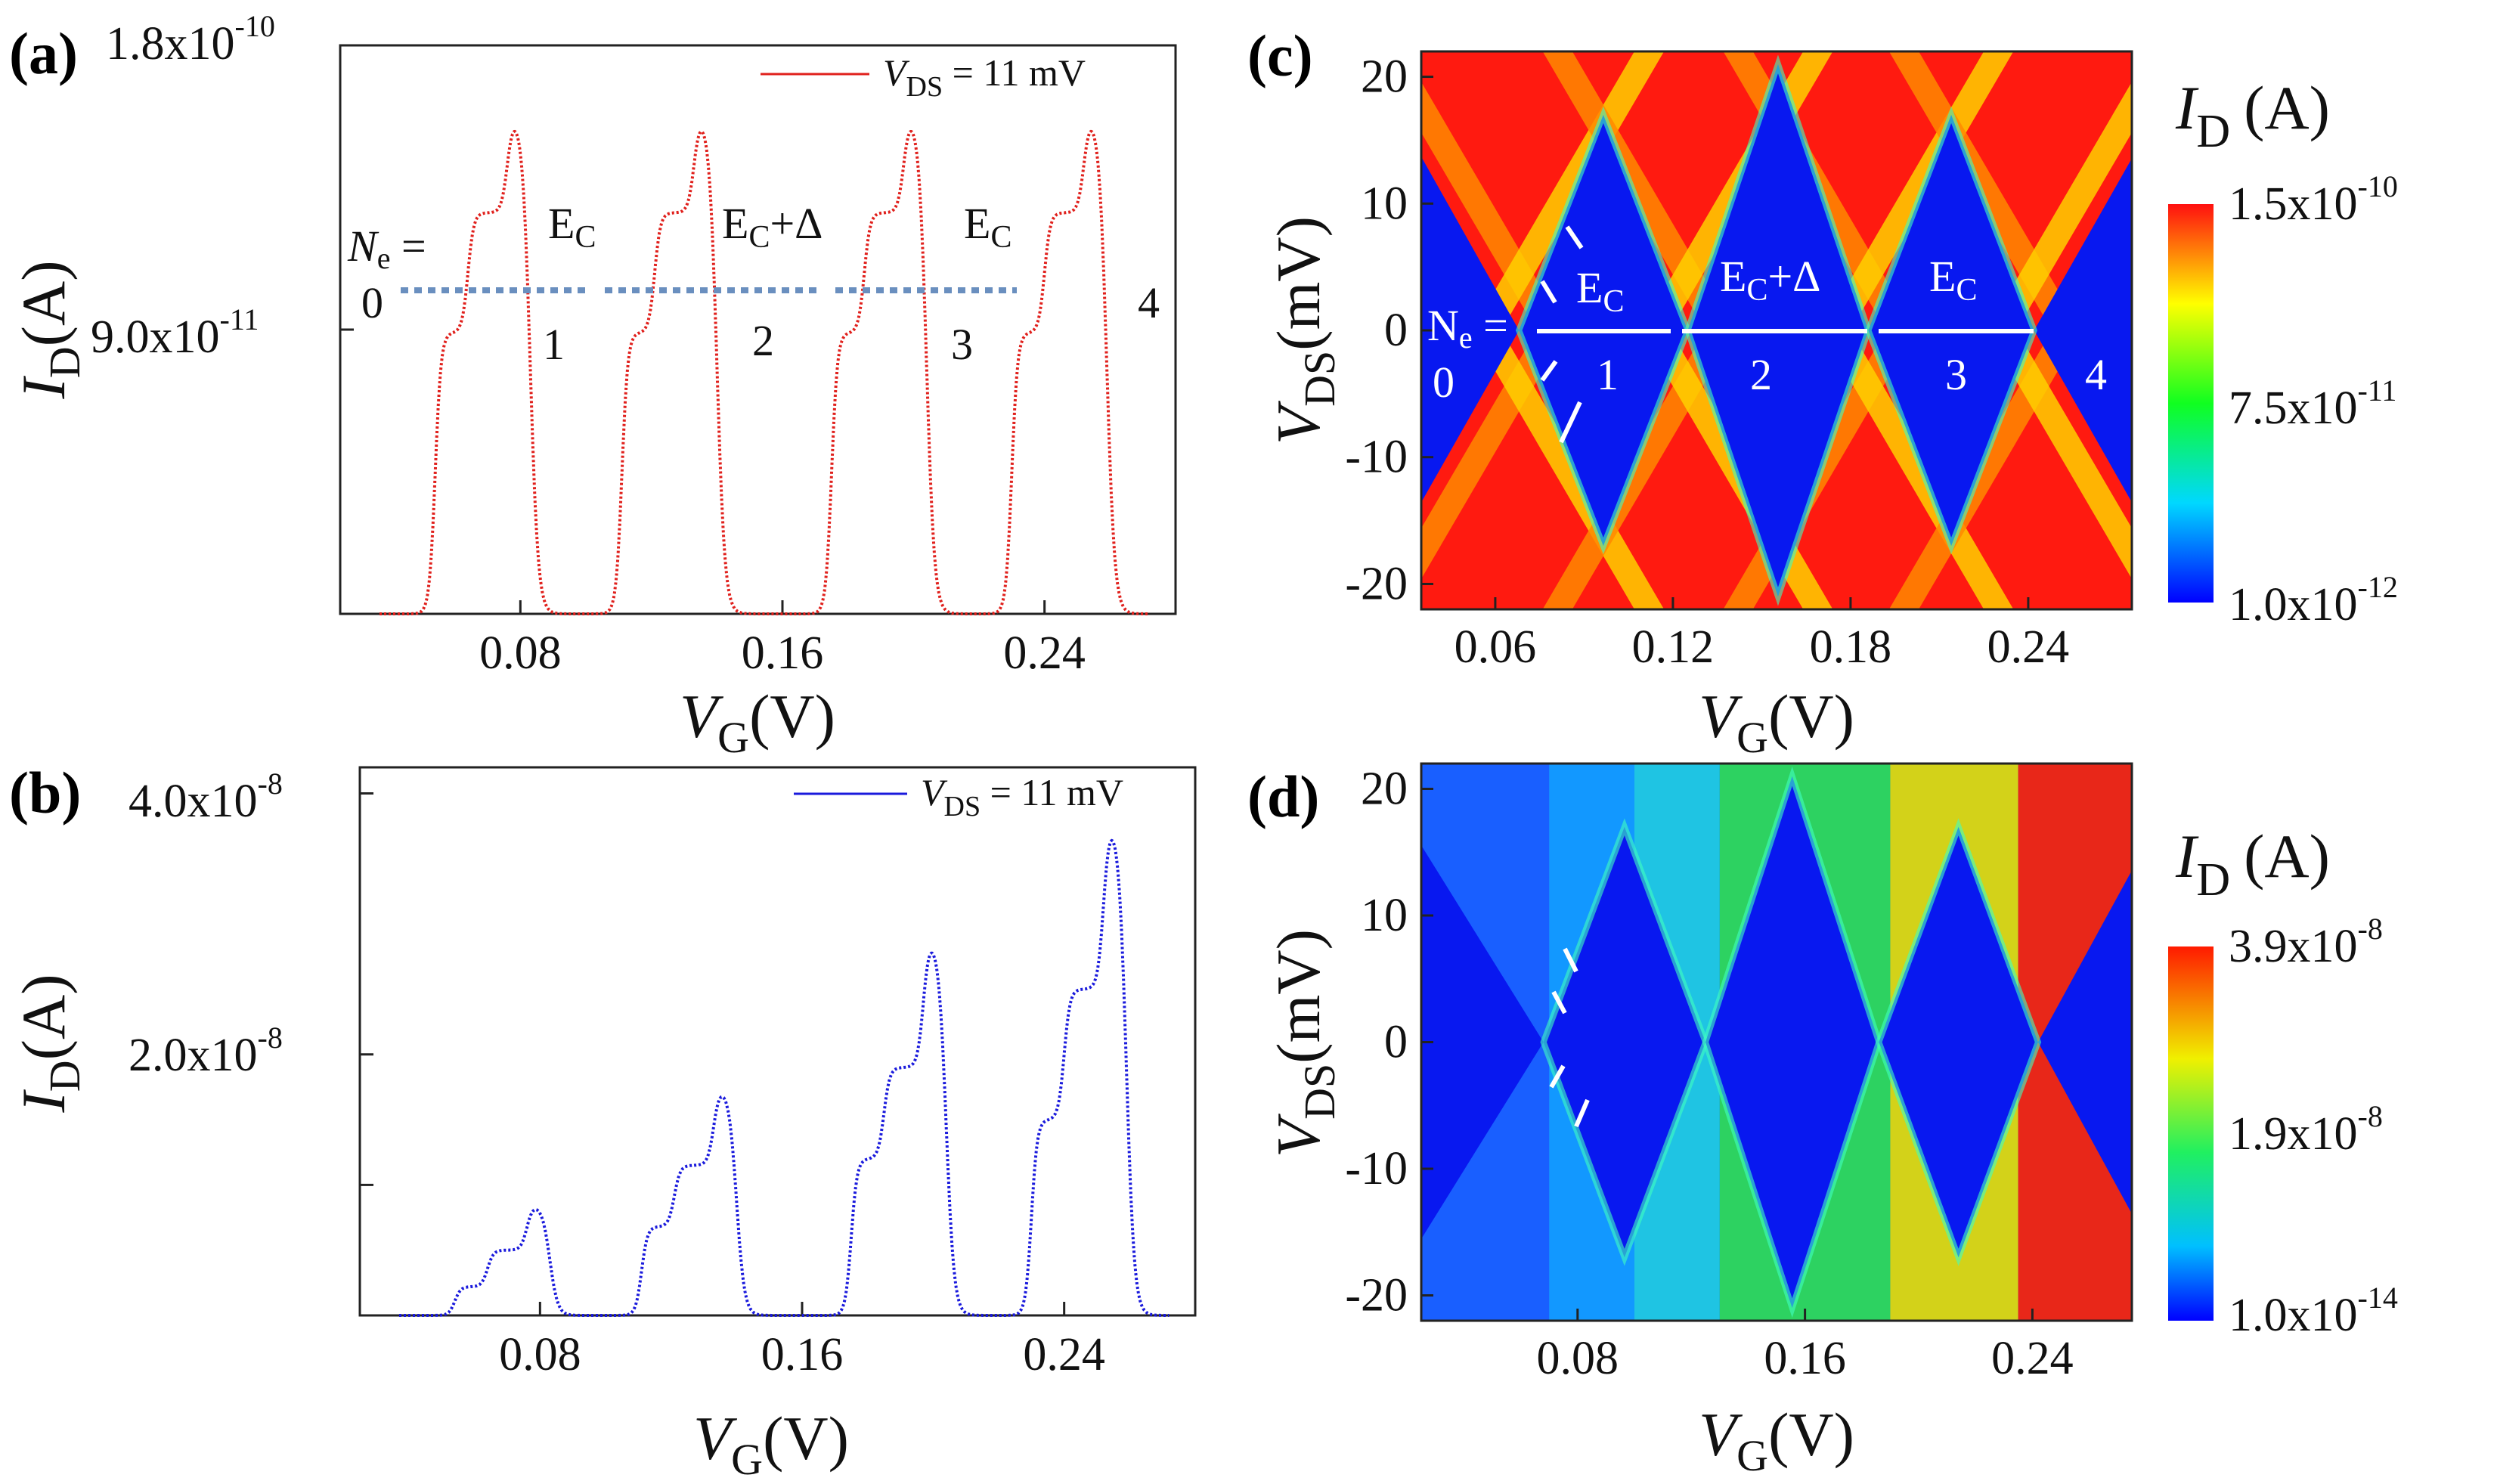  What do you see at coordinates (1578, 1358) in the screenshot?
I see `panel-d-xtick-label-0: 0.08` at bounding box center [1578, 1358].